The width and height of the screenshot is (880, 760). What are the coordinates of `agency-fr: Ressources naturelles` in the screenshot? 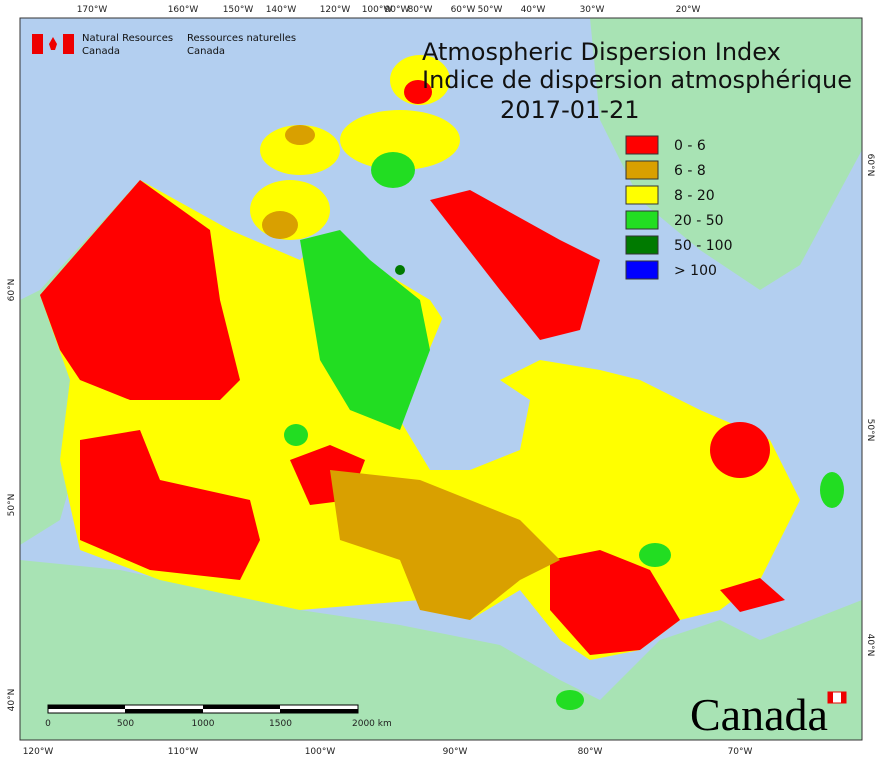 It's located at (241, 38).